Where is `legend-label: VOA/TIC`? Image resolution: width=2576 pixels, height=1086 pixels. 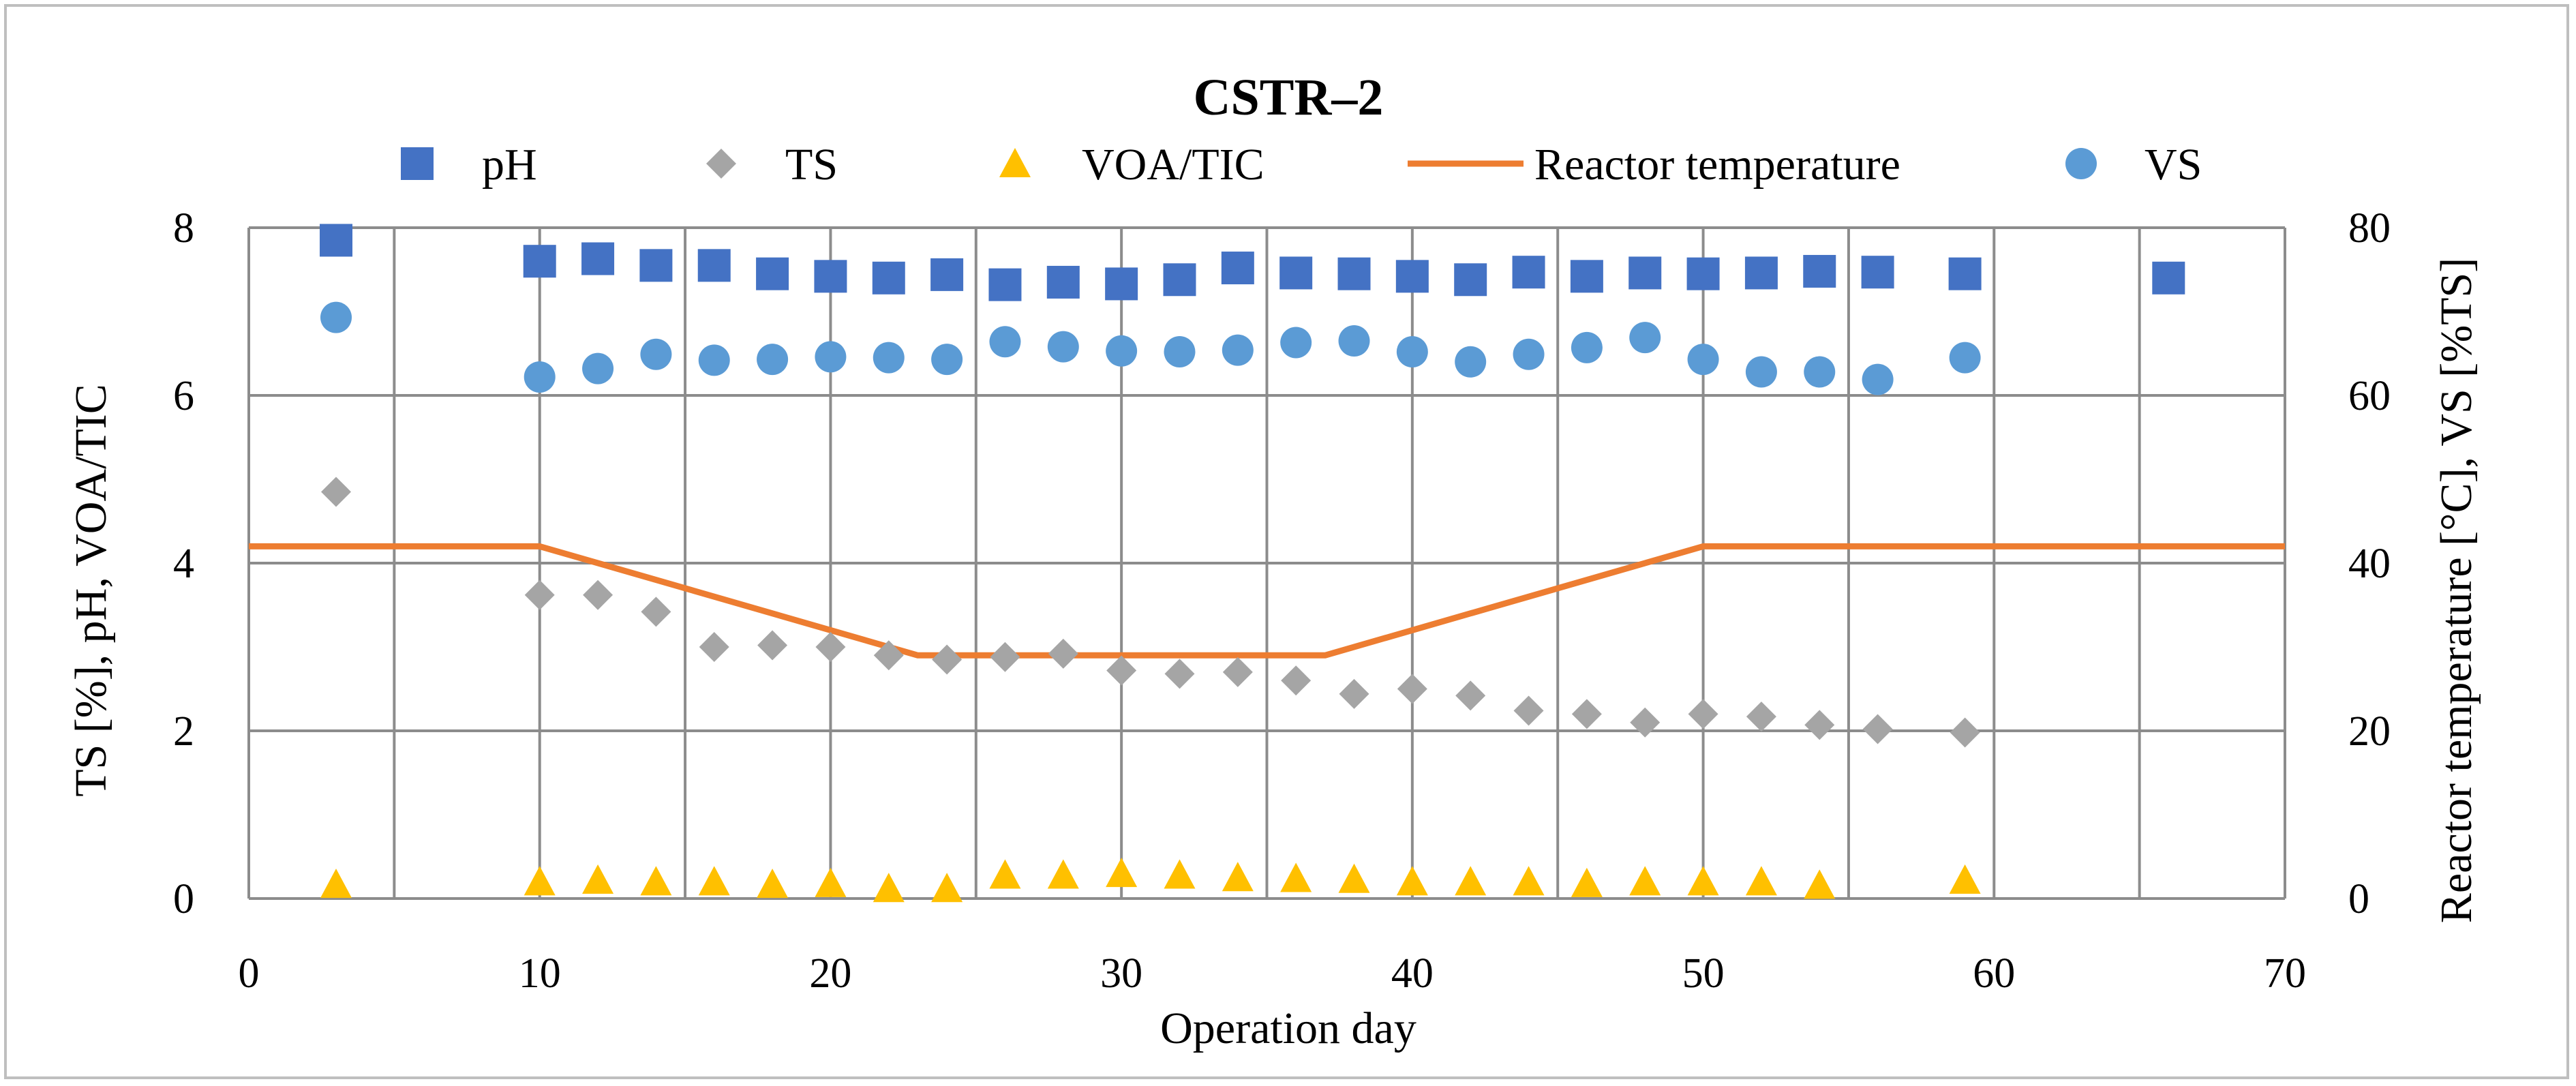 legend-label: VOA/TIC is located at coordinates (1173, 165).